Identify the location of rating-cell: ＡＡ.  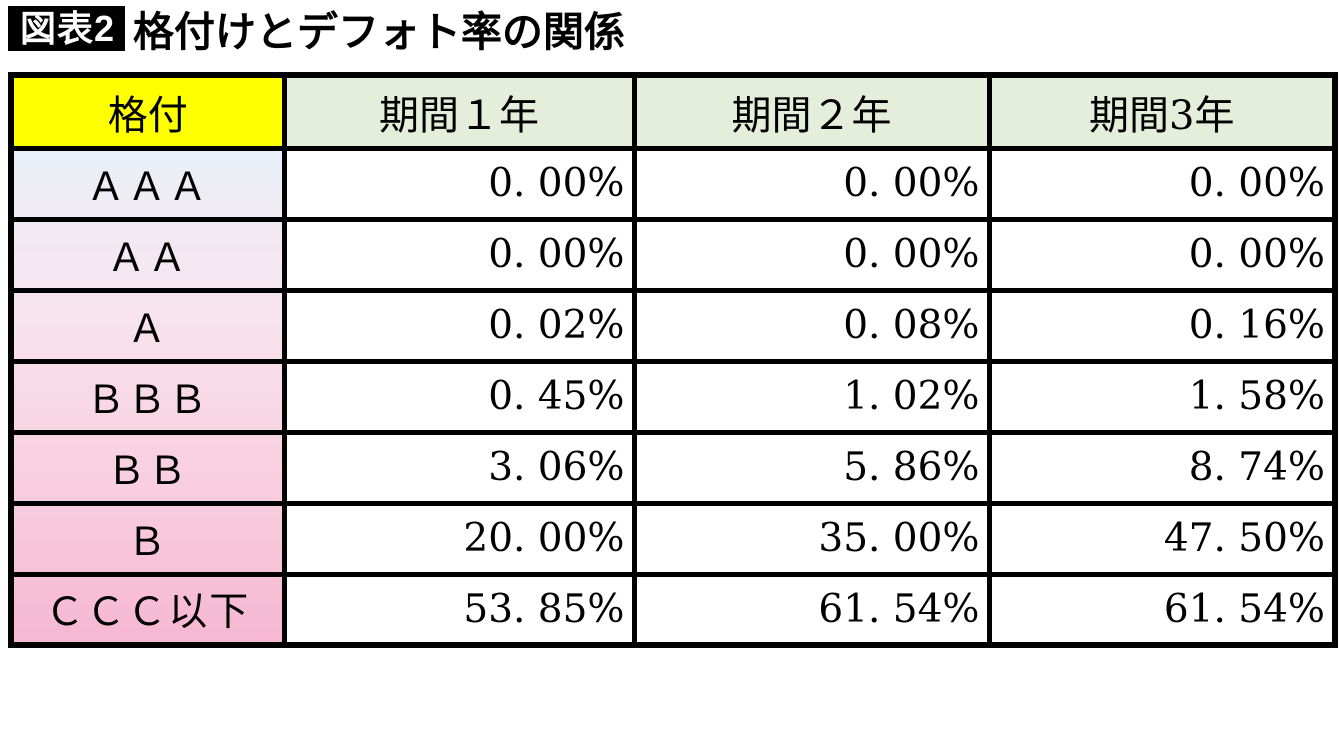
(147, 254).